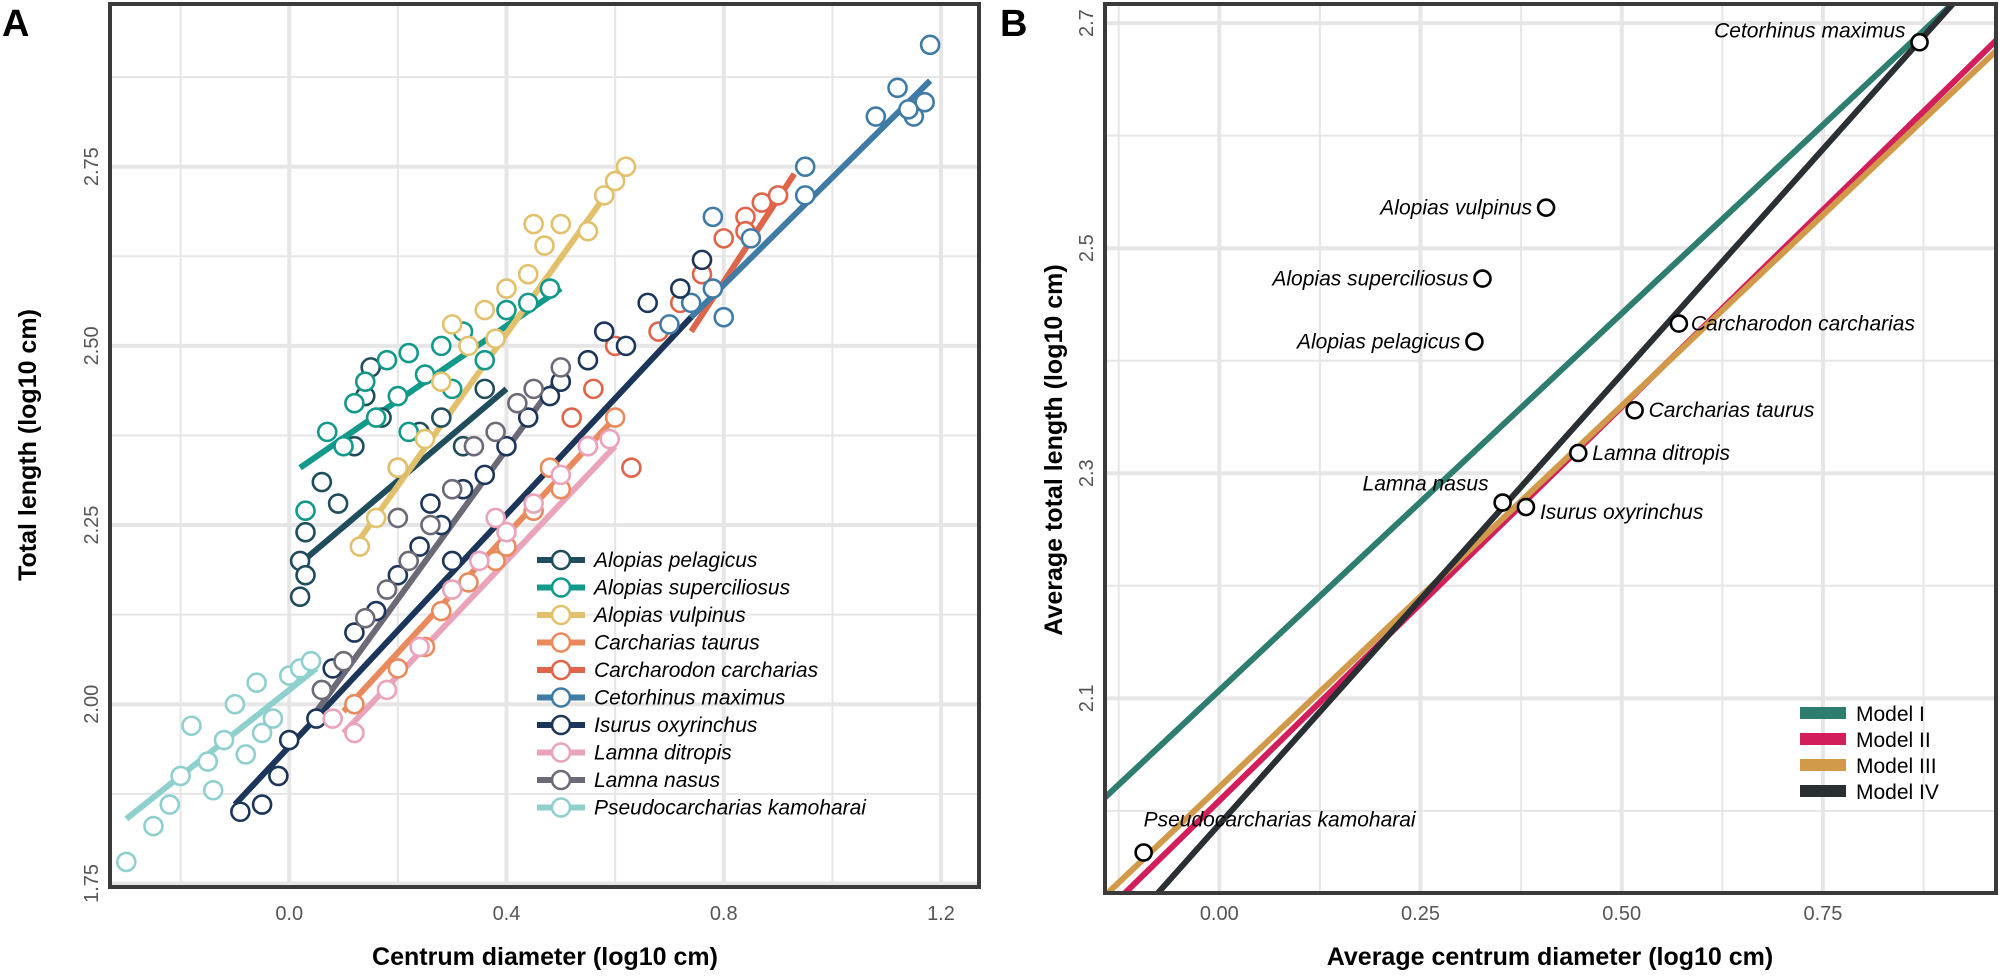 Image resolution: width=2000 pixels, height=978 pixels. What do you see at coordinates (1661, 453) in the screenshot?
I see `point-label: Lamna ditropis` at bounding box center [1661, 453].